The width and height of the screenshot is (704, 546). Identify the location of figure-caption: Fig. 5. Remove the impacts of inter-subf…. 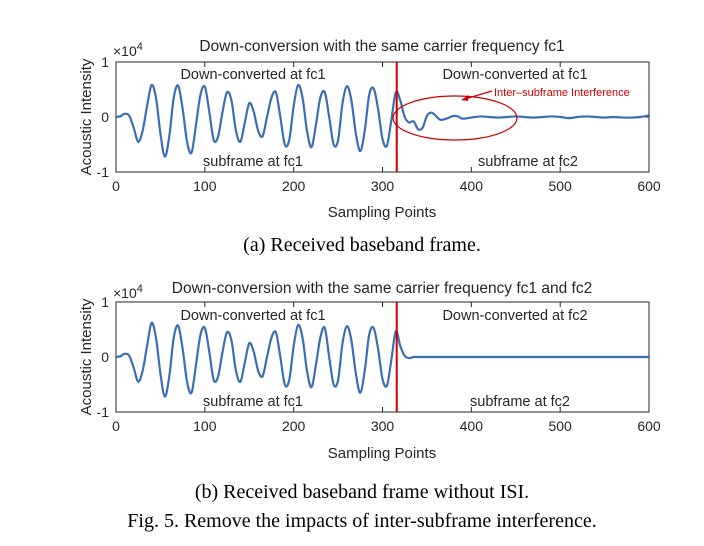
(361, 521).